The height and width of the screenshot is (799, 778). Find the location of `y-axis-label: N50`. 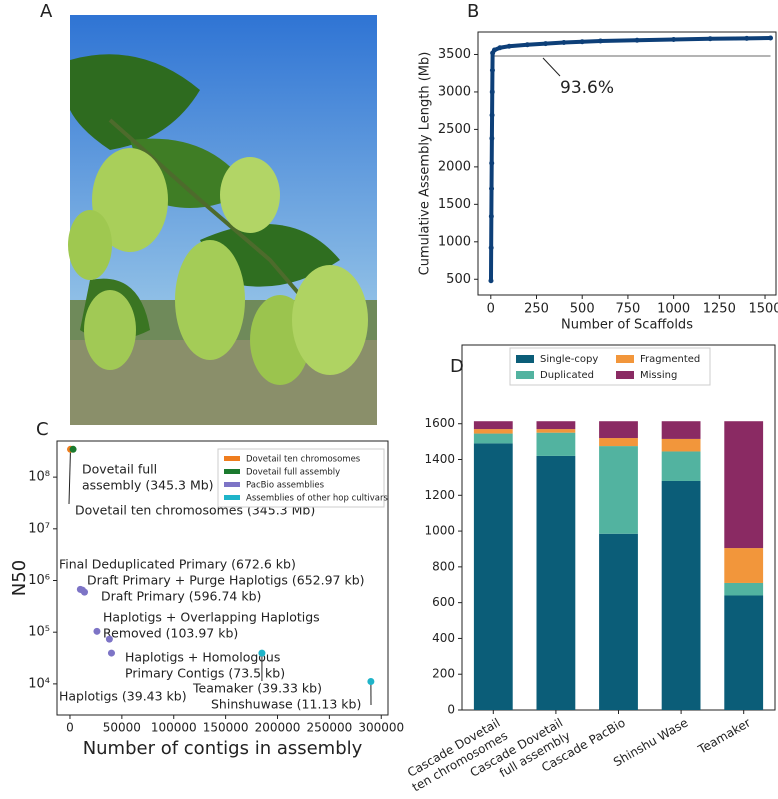

y-axis-label: N50 is located at coordinates (19, 578).